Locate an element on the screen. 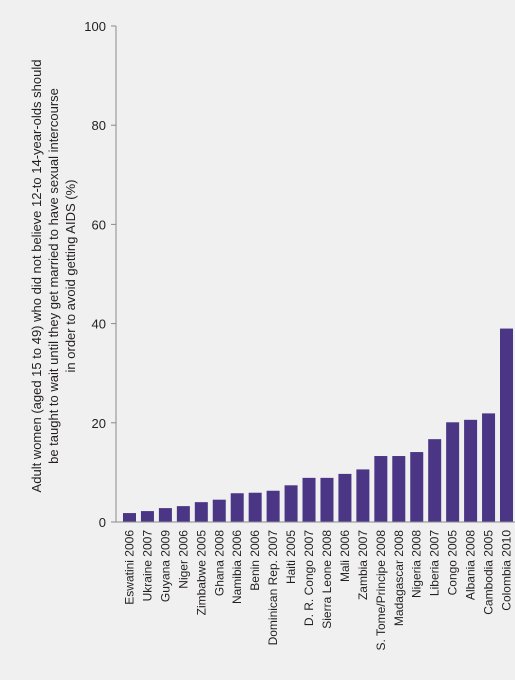 Image resolution: width=515 pixels, height=680 pixels. y-tick-label: 0 is located at coordinates (102, 522).